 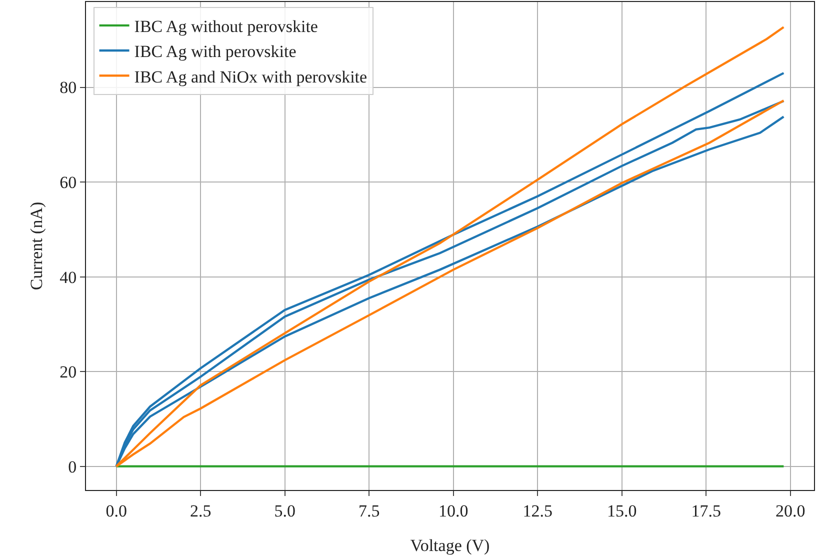 What do you see at coordinates (453, 510) in the screenshot?
I see `x-tick-label: 10.0` at bounding box center [453, 510].